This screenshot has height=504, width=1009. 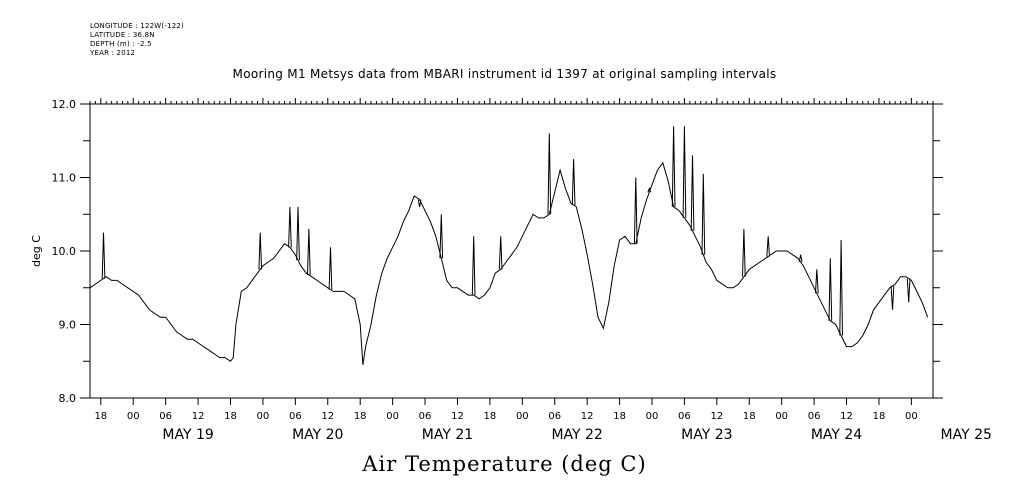 I want to click on y-axis-label: deg C, so click(x=36, y=251).